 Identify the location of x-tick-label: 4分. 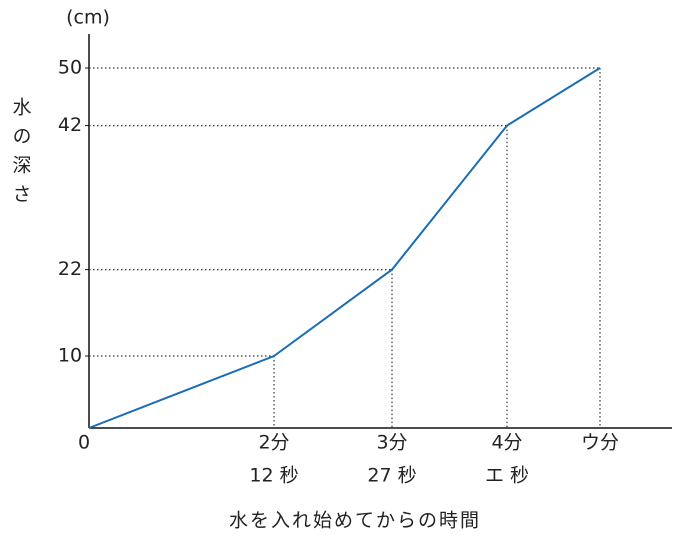
(506, 443).